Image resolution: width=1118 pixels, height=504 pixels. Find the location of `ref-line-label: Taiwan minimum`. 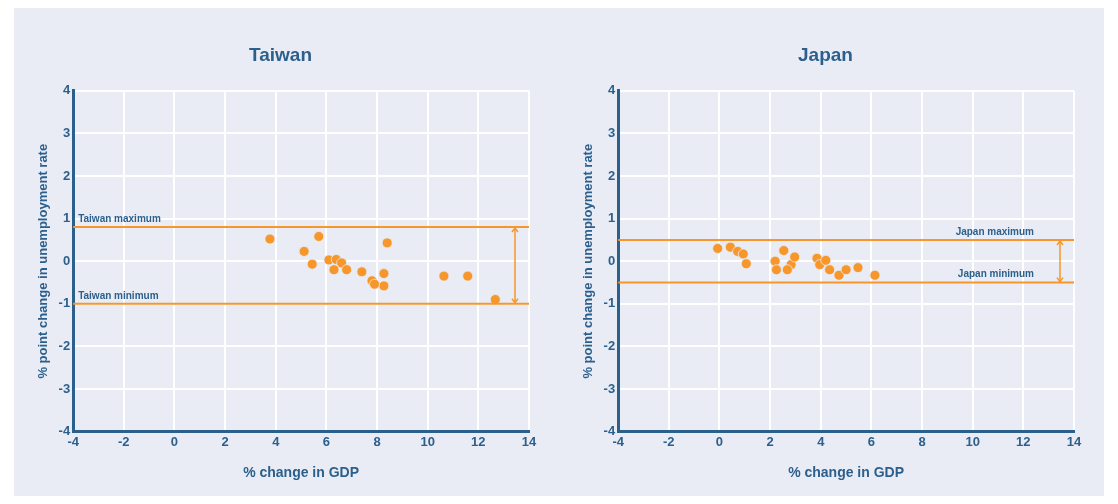

ref-line-label: Taiwan minimum is located at coordinates (118, 295).